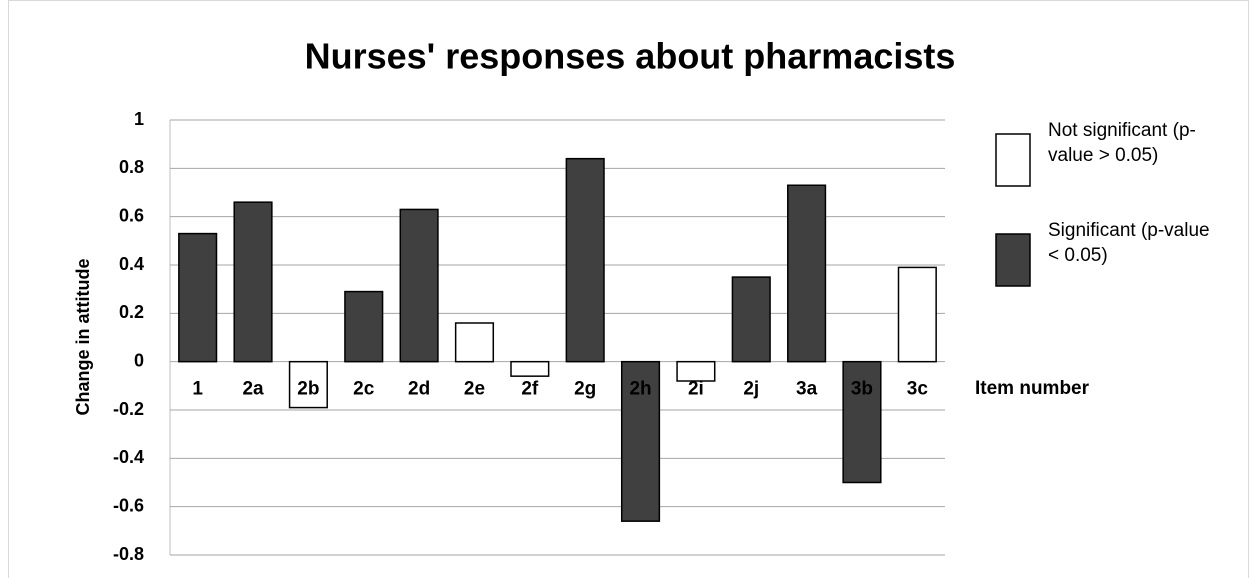  What do you see at coordinates (1032, 388) in the screenshot?
I see `x-axis-label: Item number` at bounding box center [1032, 388].